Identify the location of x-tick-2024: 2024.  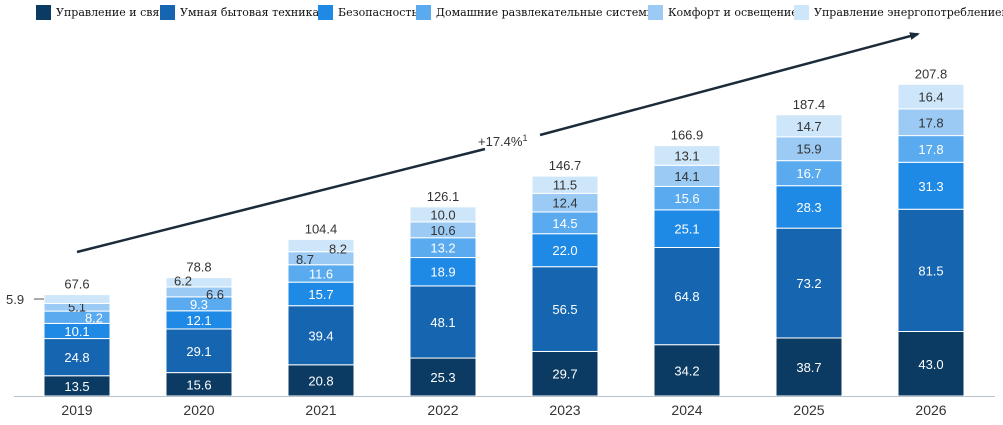
(686, 410).